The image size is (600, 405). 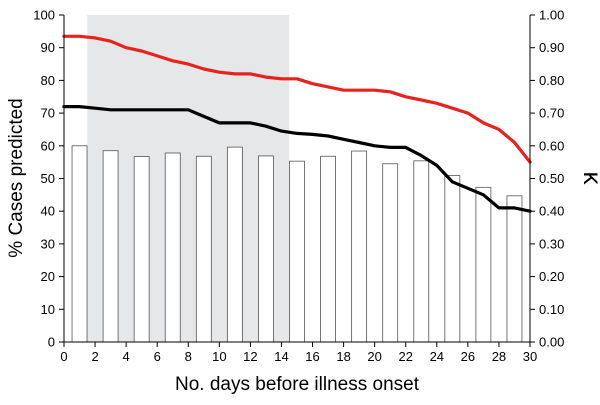 I want to click on right-y-tick-label: 0.00, so click(x=551, y=342).